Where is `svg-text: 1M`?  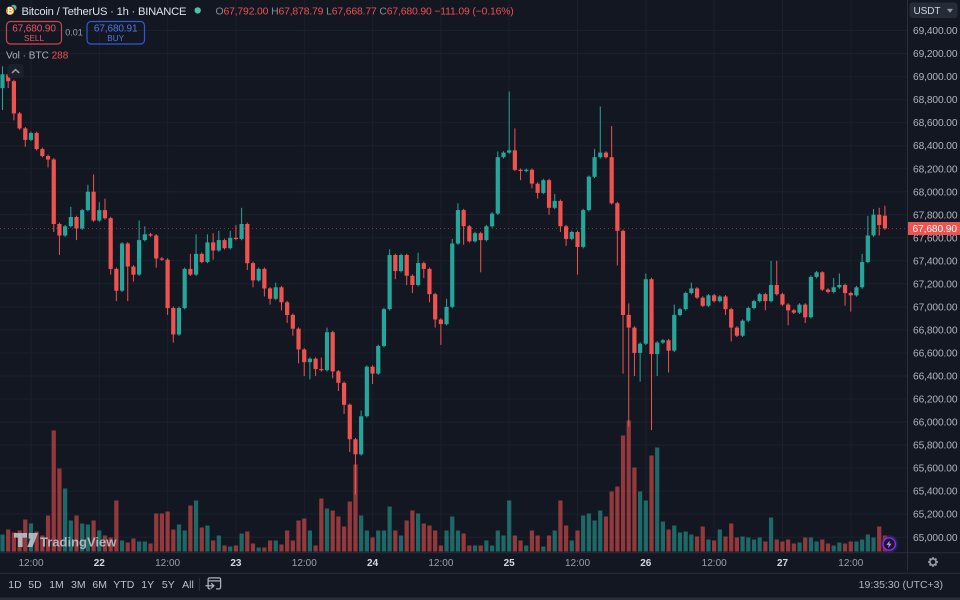 svg-text: 1M is located at coordinates (56, 585).